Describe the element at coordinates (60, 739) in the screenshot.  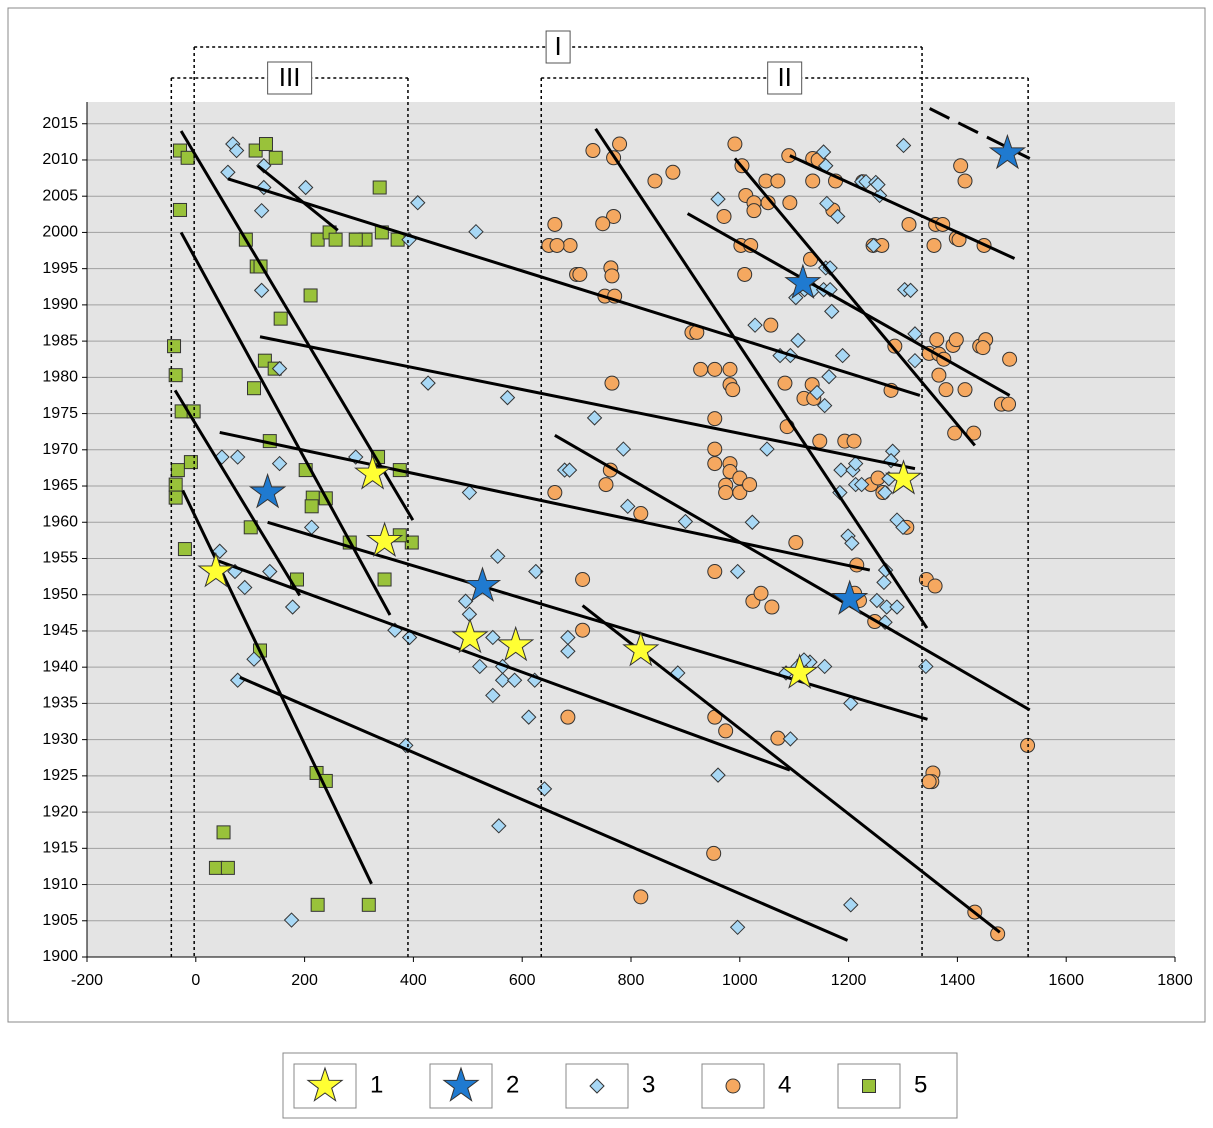
I see `y-tick-label: 1930` at that location.